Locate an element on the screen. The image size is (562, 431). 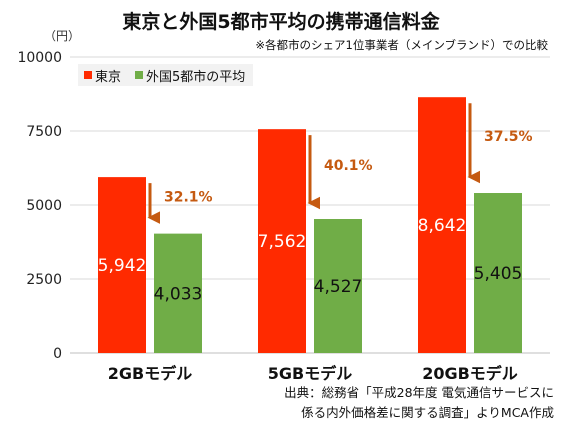
legend-label-foreign: 外国5都市の平均 is located at coordinates (196, 77).